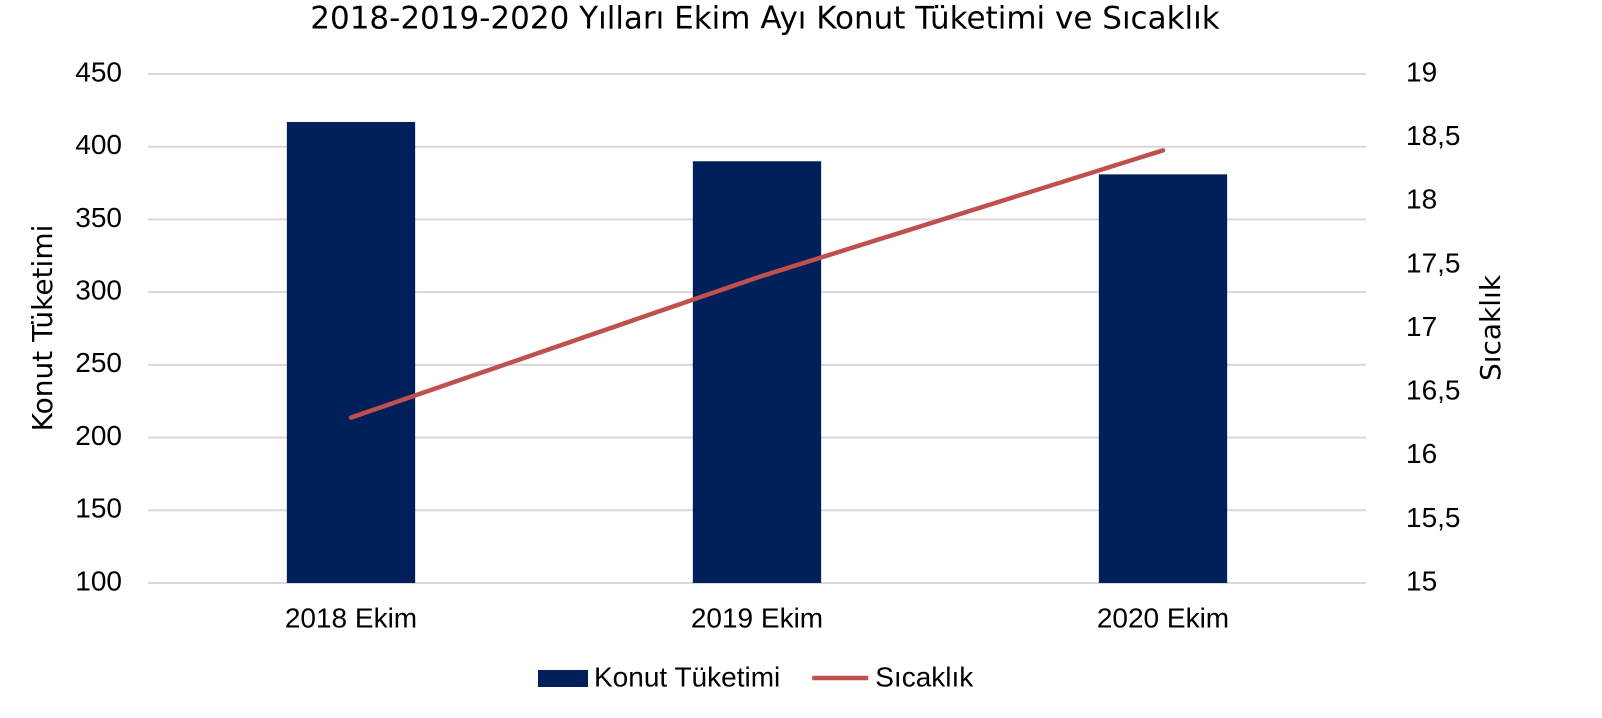  I want to click on y2-tick-label: 16, so click(1421, 453).